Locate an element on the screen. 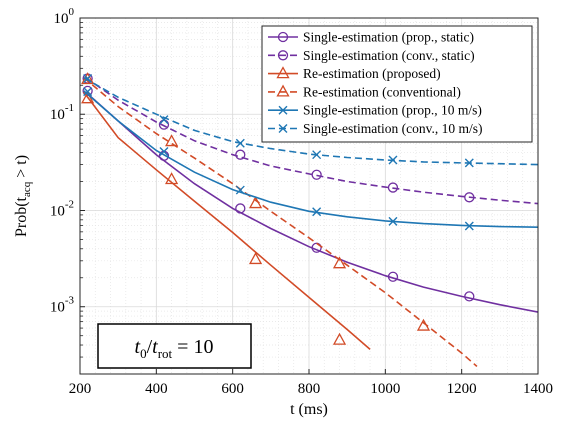  y-axis-title: Prob(tacq > t) is located at coordinates (23, 196).